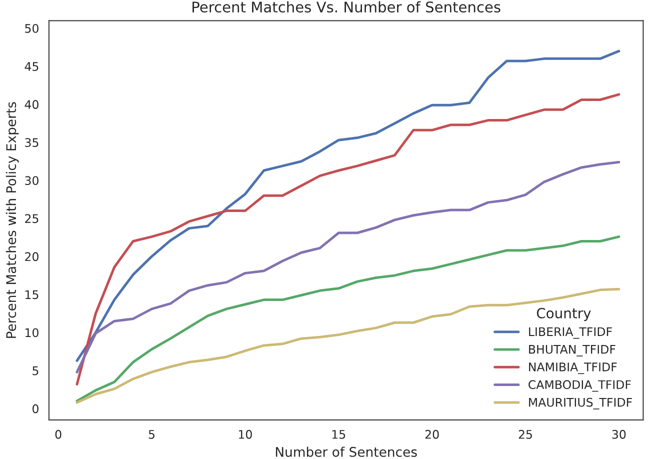 This screenshot has height=459, width=653. I want to click on x-tick-label: 30, so click(619, 434).